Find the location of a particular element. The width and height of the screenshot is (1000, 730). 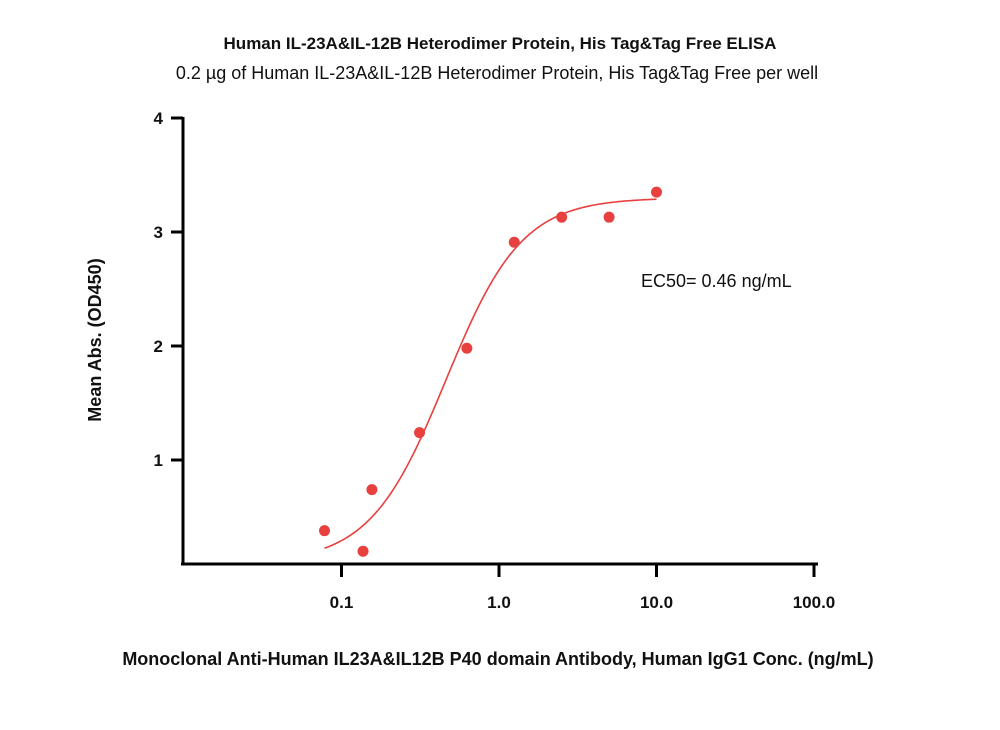

y-axis-label: Mean Abs. (OD450) is located at coordinates (95, 339).